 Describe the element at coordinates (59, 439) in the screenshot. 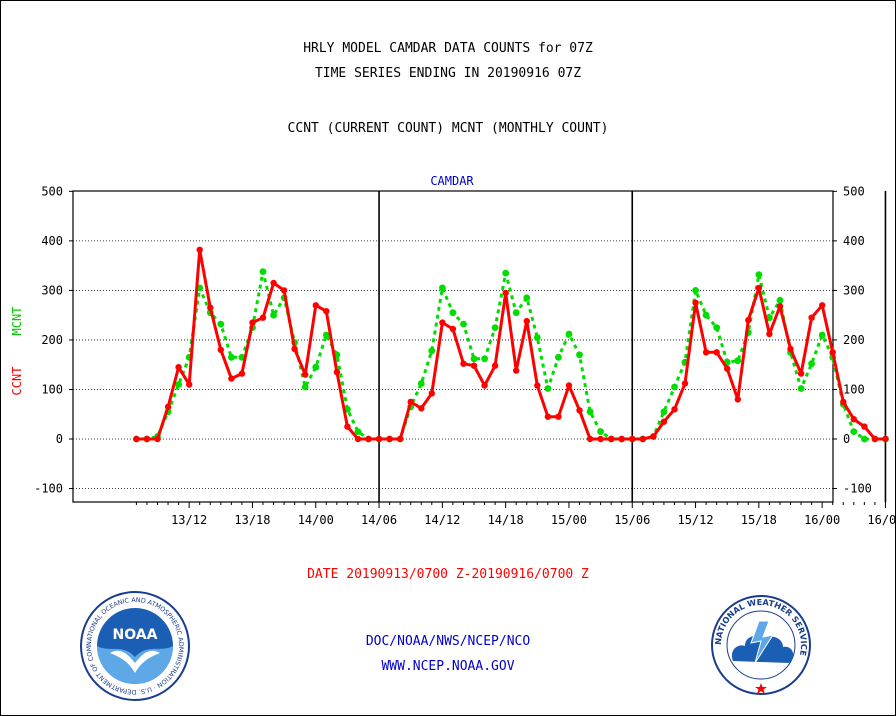

I see `y-tick-label-left: 0` at that location.